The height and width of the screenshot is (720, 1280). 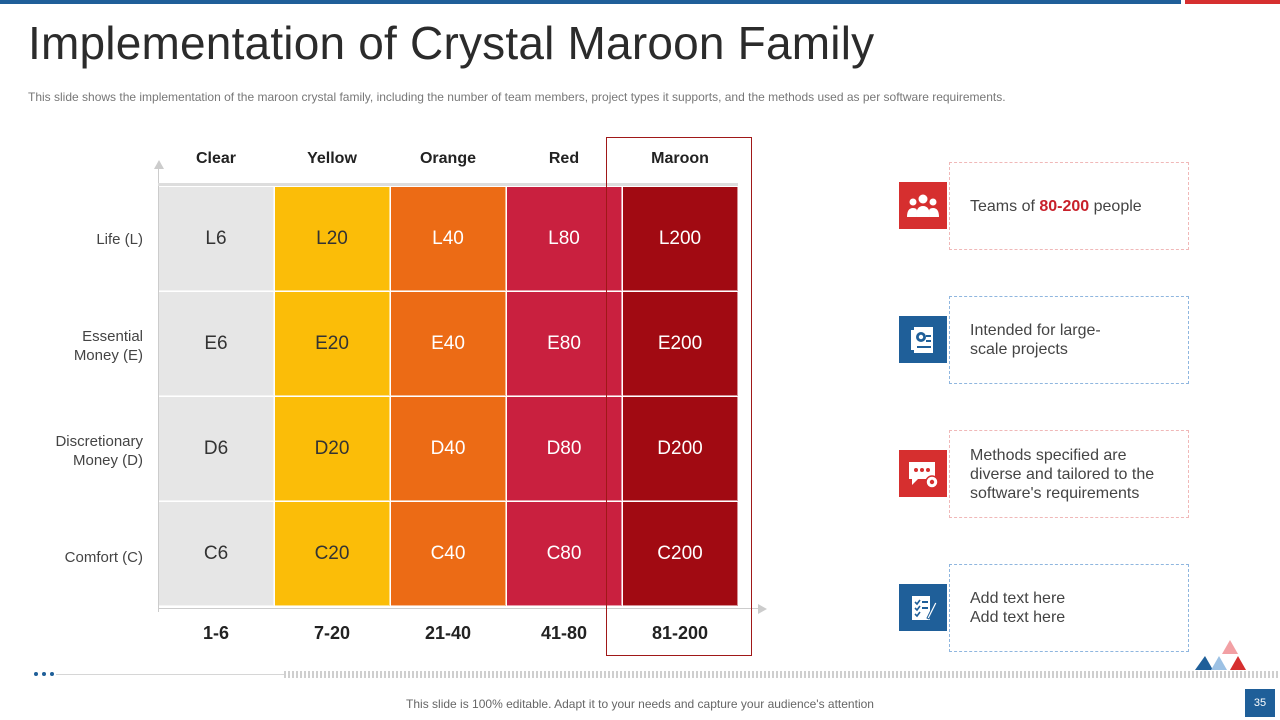 What do you see at coordinates (448, 344) in the screenshot?
I see `grid-cell: E40` at bounding box center [448, 344].